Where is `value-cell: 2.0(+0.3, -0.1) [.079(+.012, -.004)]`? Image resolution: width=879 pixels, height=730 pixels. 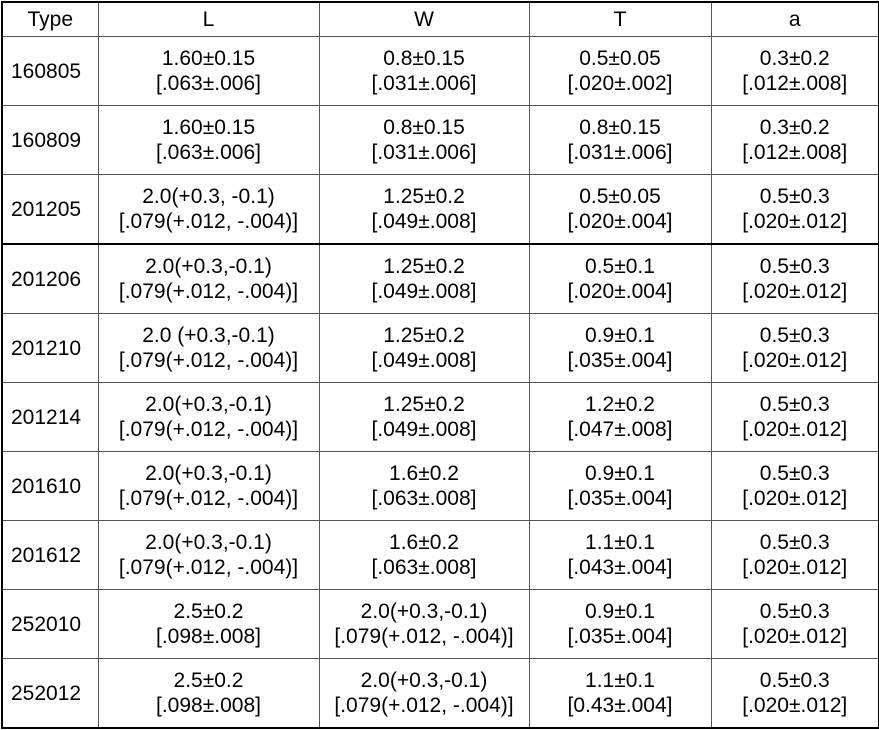 value-cell: 2.0(+0.3, -0.1) [.079(+.012, -.004)] is located at coordinates (208, 209).